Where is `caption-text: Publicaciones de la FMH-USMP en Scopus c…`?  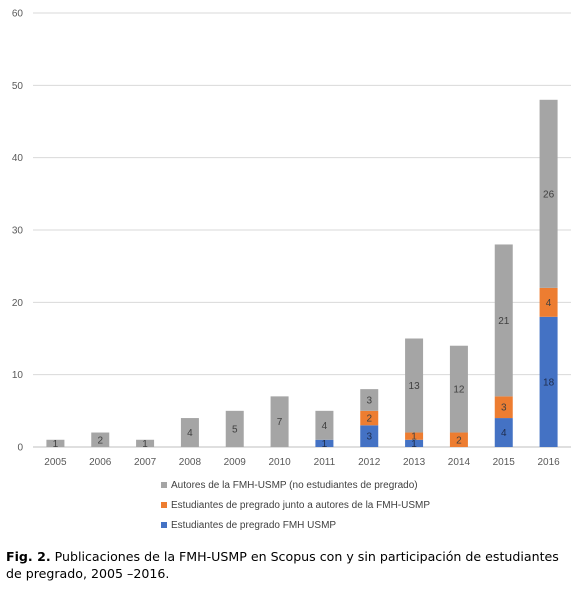
caption-text: Publicaciones de la FMH-USMP en Scopus c… is located at coordinates (282, 565).